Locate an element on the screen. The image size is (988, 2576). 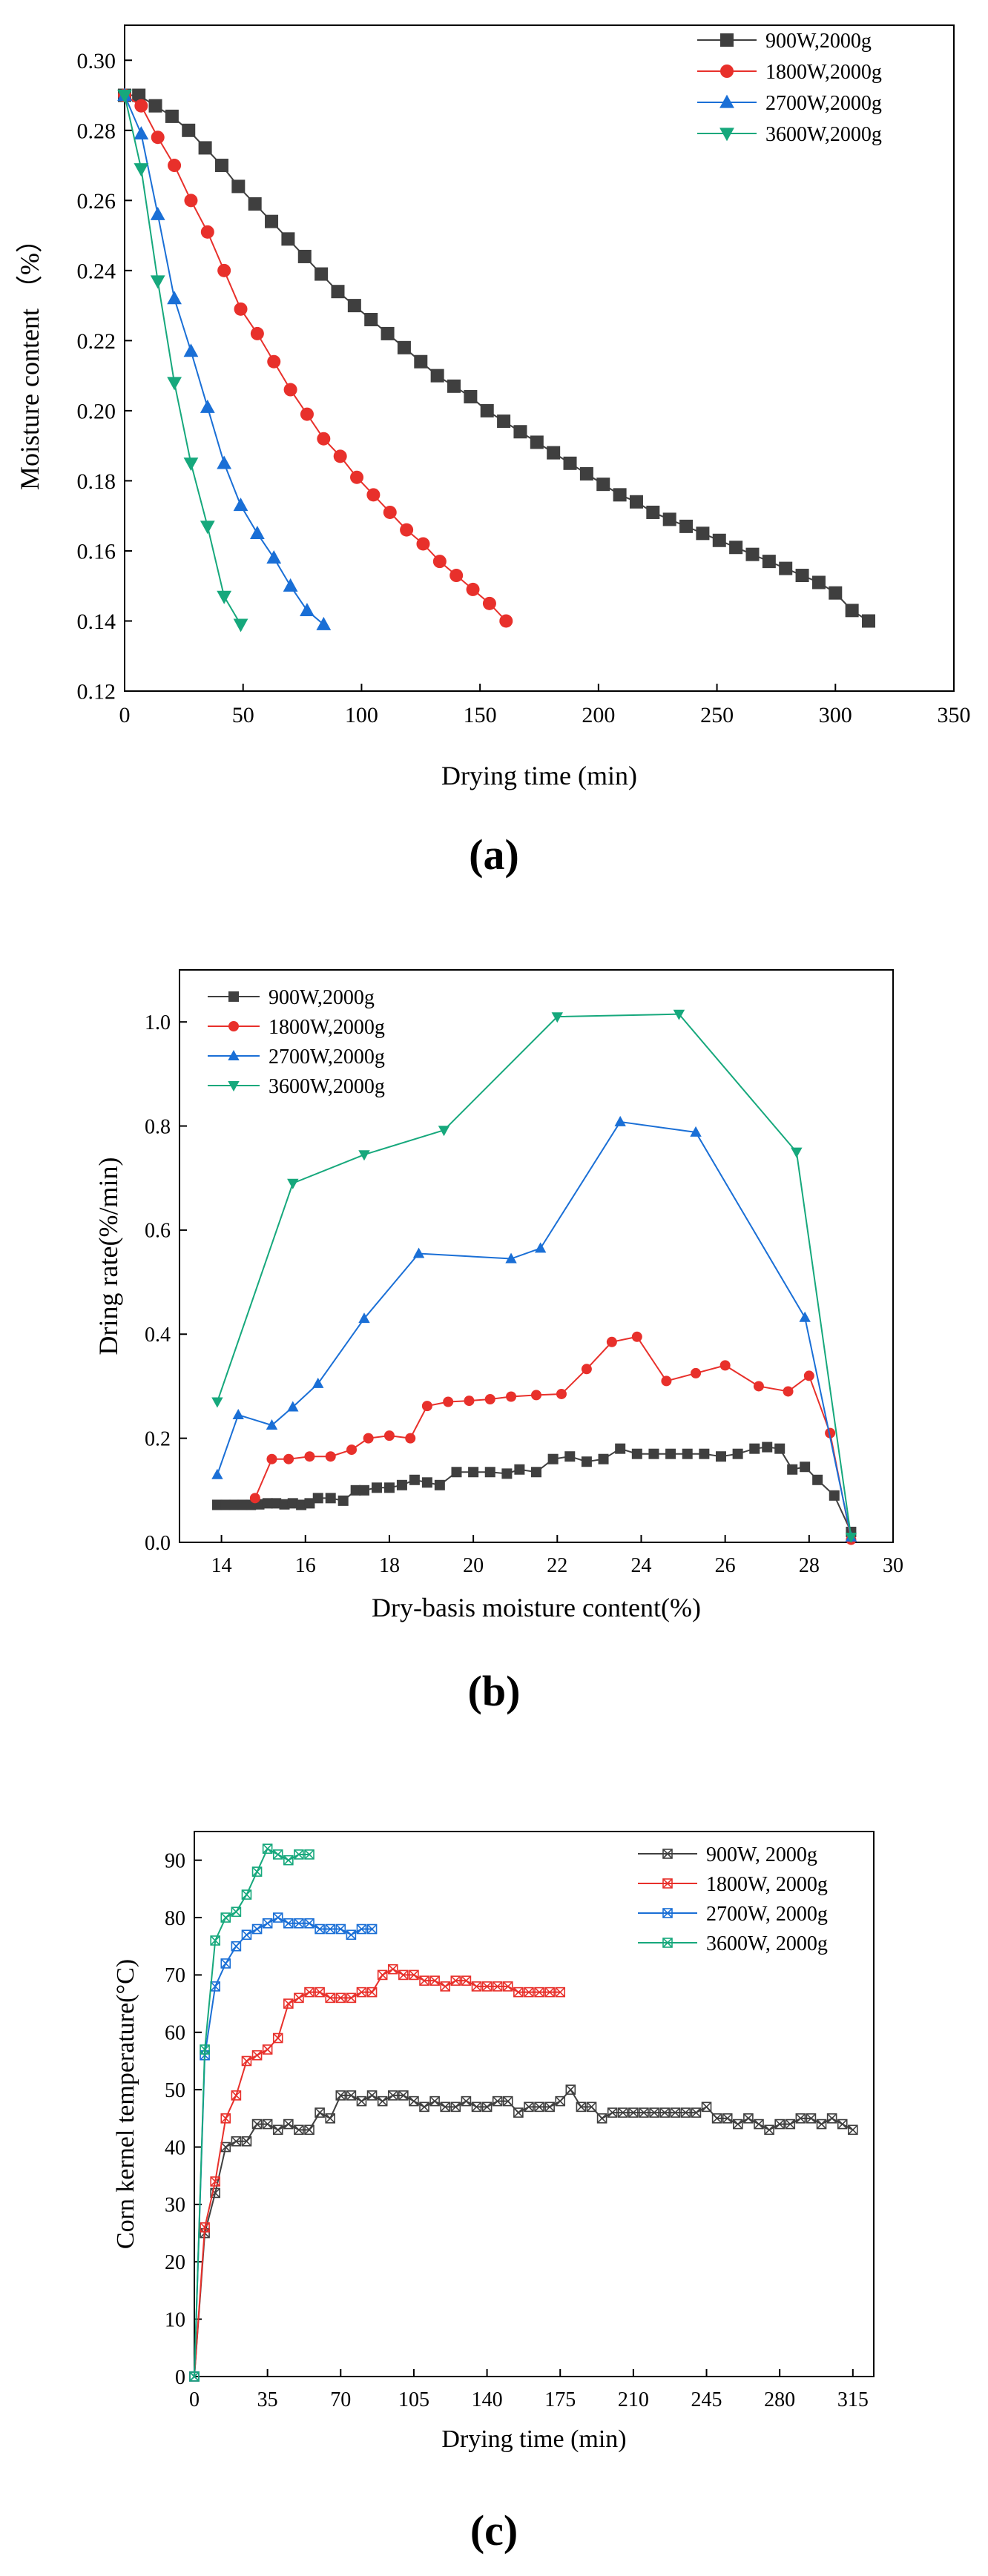
panel-label: (a) is located at coordinates (494, 854).